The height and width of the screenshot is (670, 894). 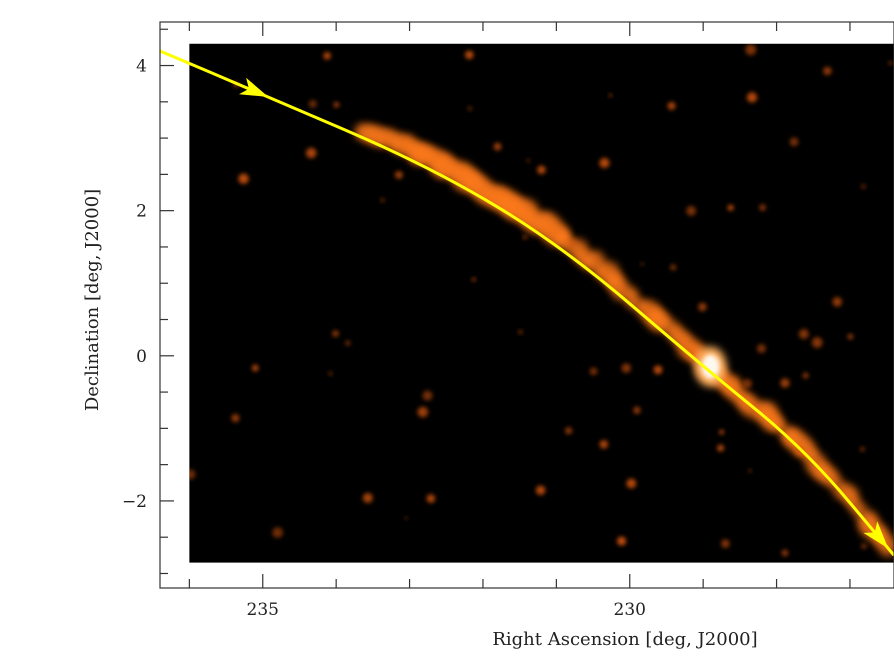 What do you see at coordinates (710, 366) in the screenshot?
I see `cluster-core` at bounding box center [710, 366].